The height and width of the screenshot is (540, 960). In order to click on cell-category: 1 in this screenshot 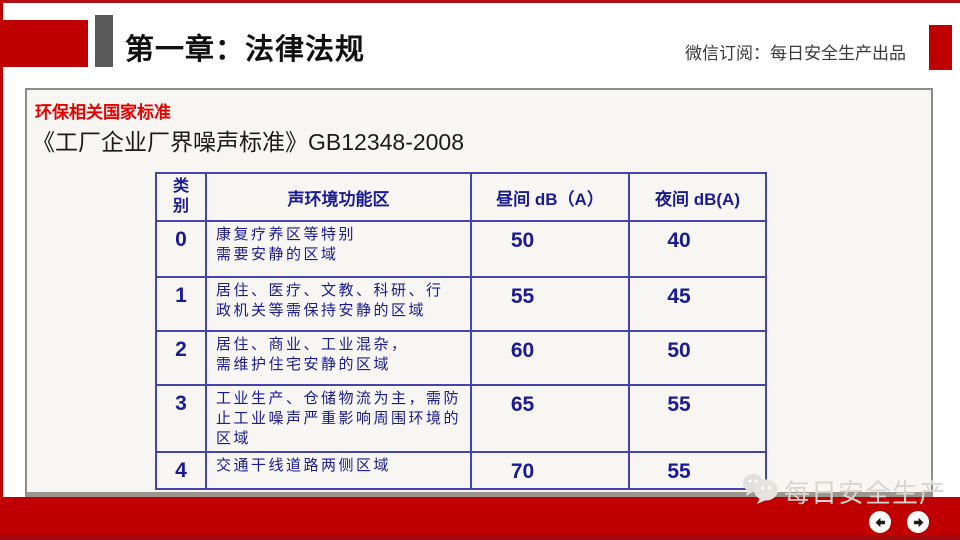, I will do `click(181, 304)`.